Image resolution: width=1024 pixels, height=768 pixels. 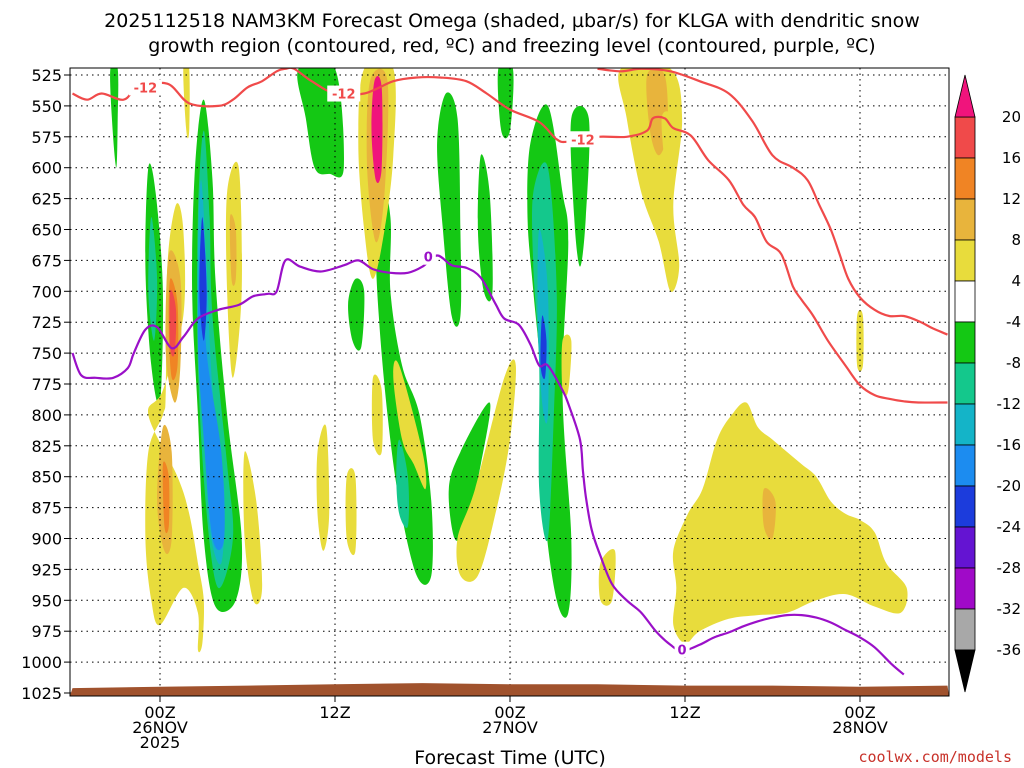 What do you see at coordinates (965, 671) in the screenshot?
I see `colorbar-under-arrow` at bounding box center [965, 671].